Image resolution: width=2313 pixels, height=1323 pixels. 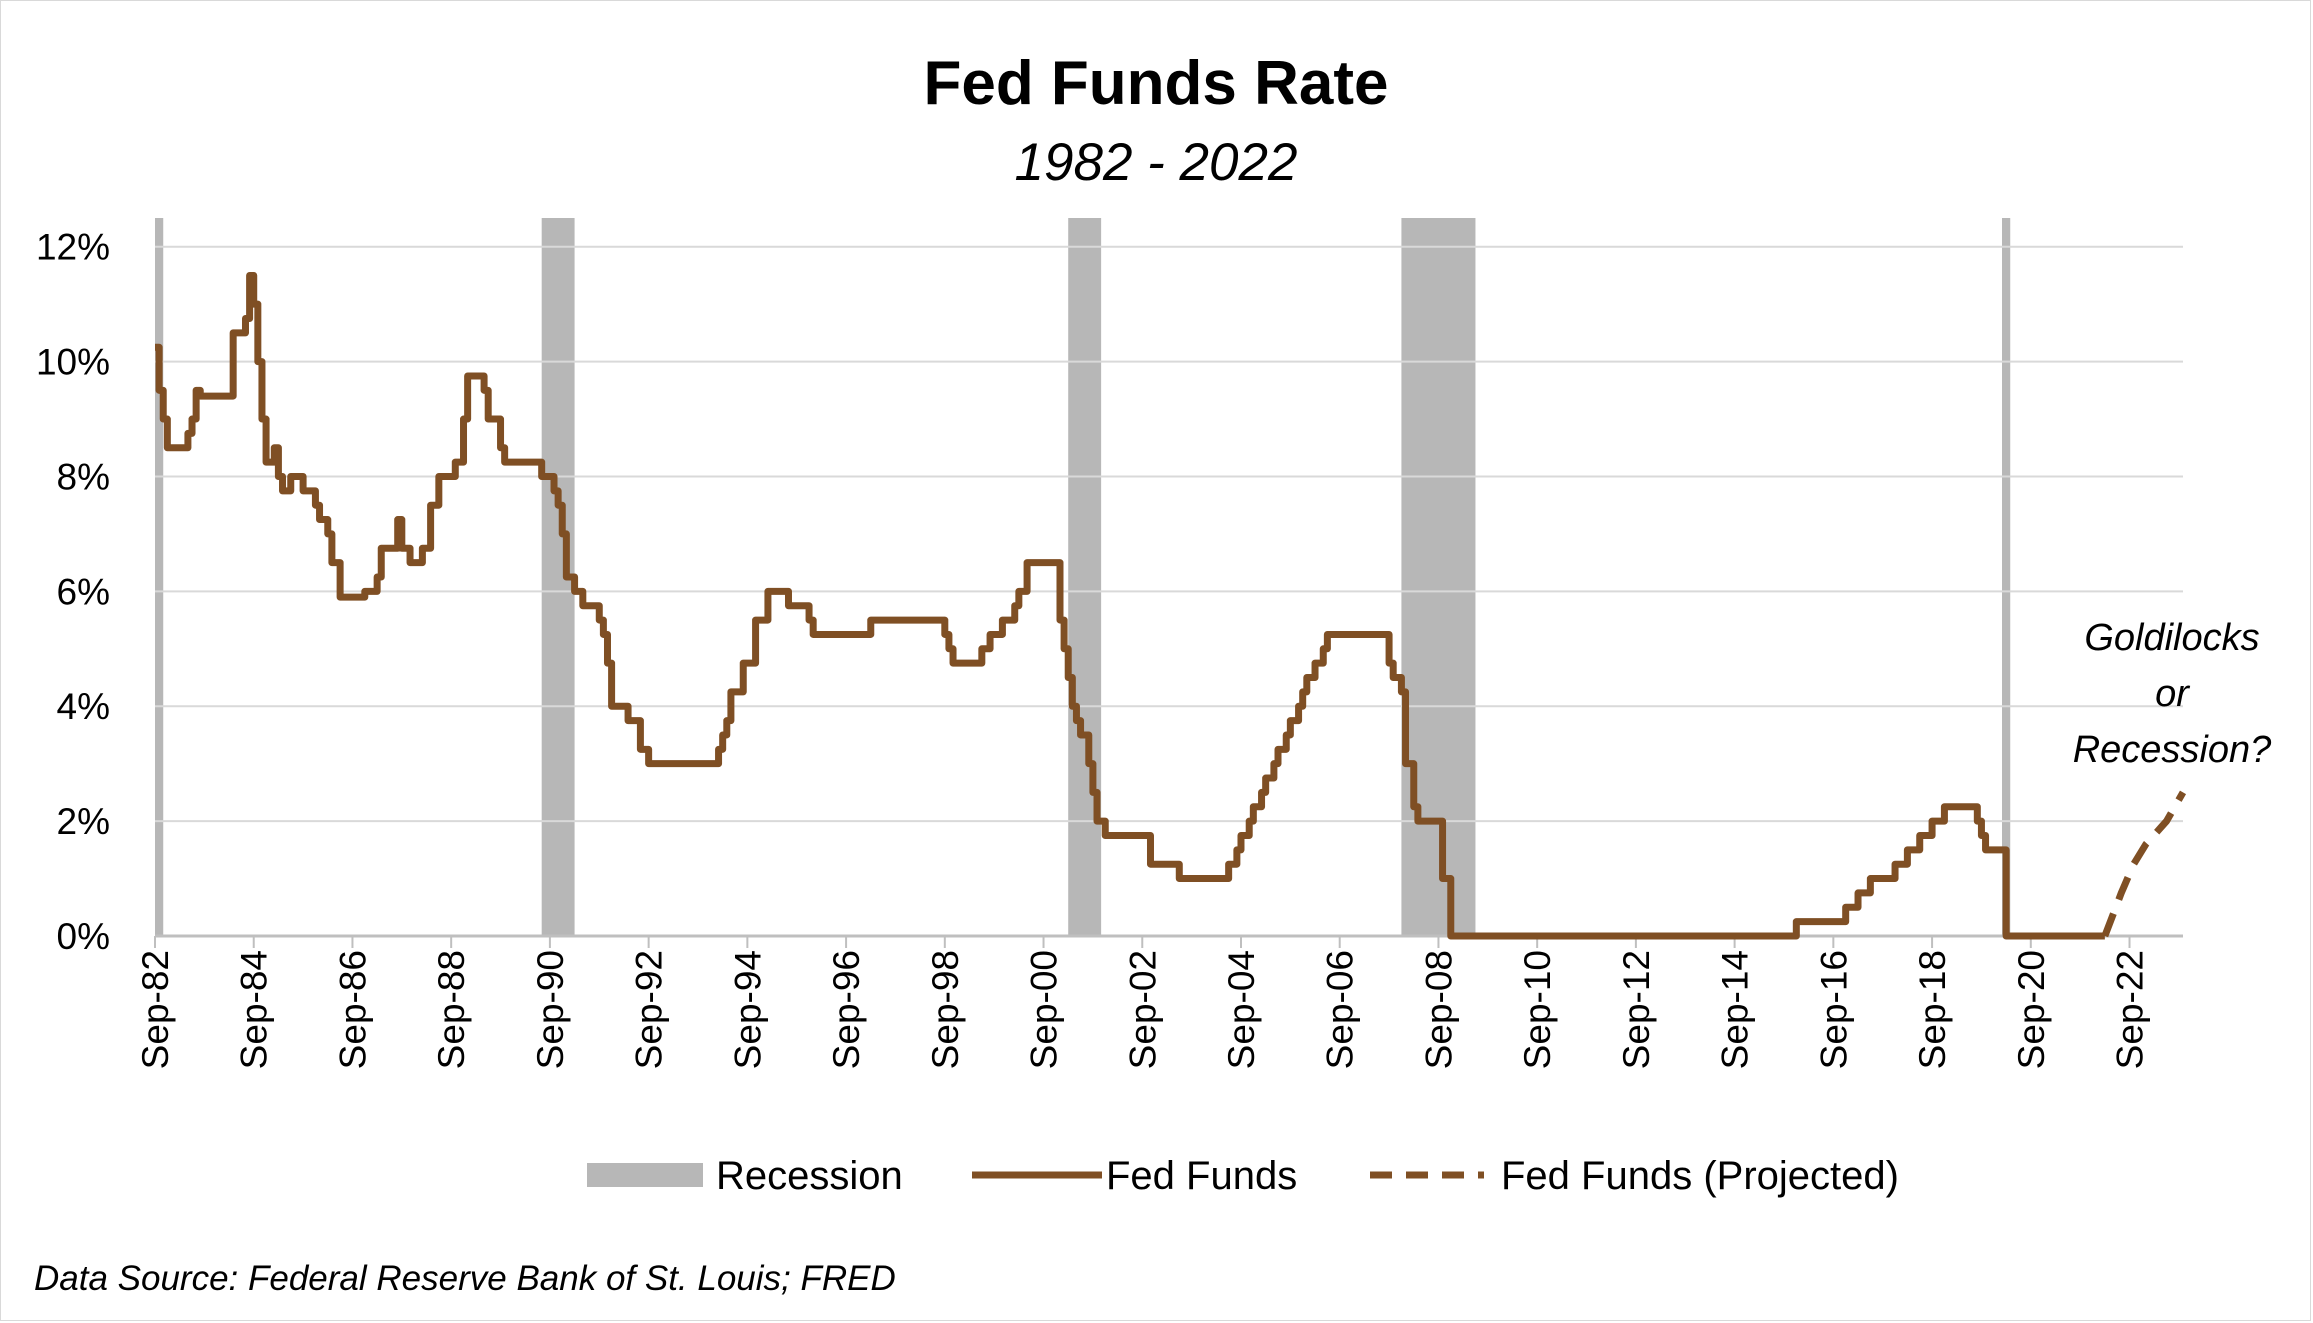 What do you see at coordinates (649, 1009) in the screenshot?
I see `x-tick-label: Sep-92` at bounding box center [649, 1009].